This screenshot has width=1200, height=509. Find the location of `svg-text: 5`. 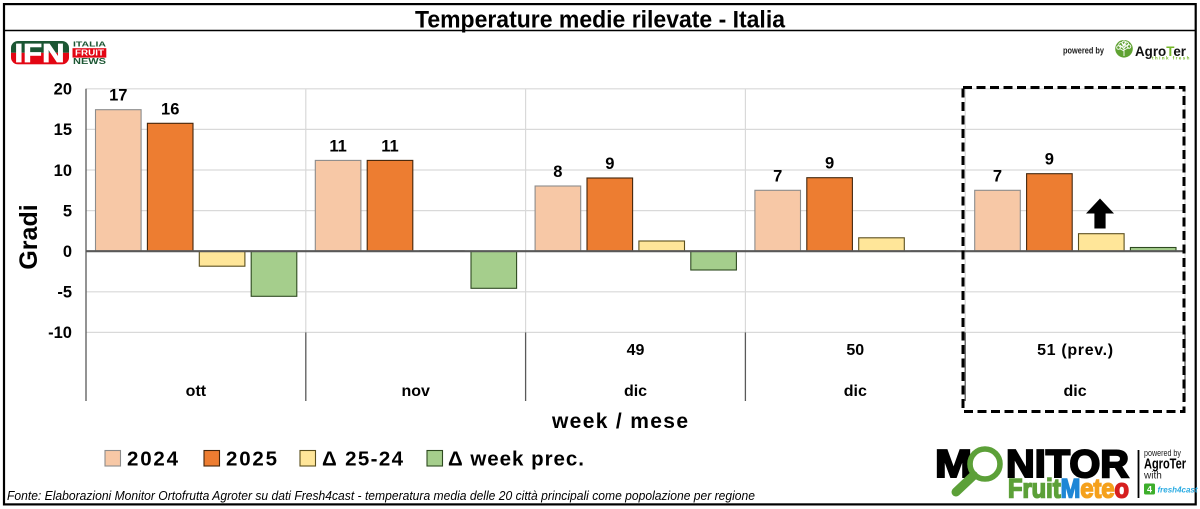

svg-text: 5 is located at coordinates (67, 211).